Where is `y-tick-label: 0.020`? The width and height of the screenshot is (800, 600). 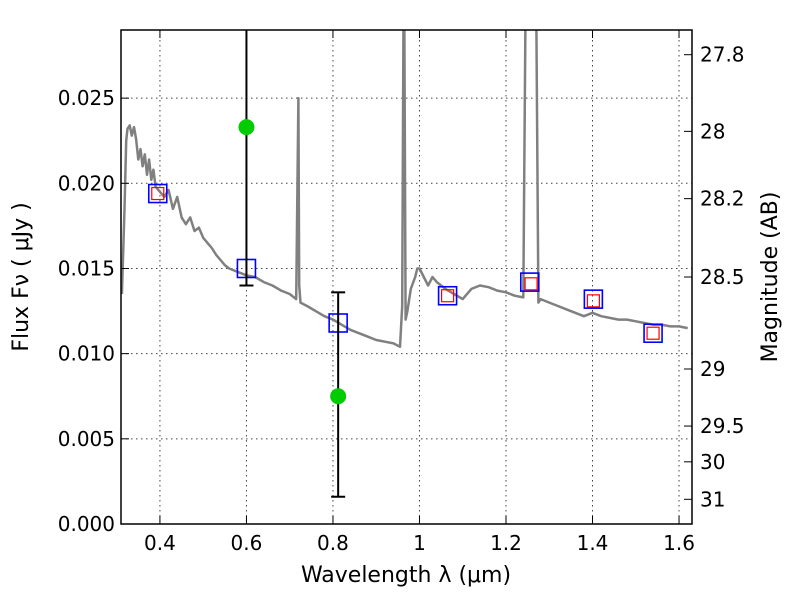
y-tick-label: 0.020 is located at coordinates (86, 183).